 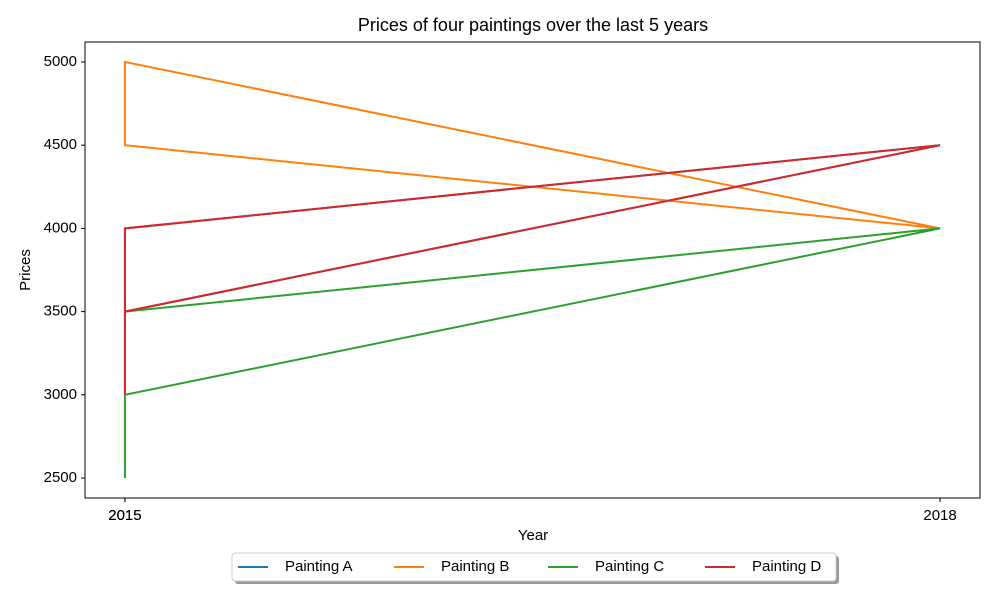 What do you see at coordinates (786, 566) in the screenshot?
I see `legend-label: Painting D` at bounding box center [786, 566].